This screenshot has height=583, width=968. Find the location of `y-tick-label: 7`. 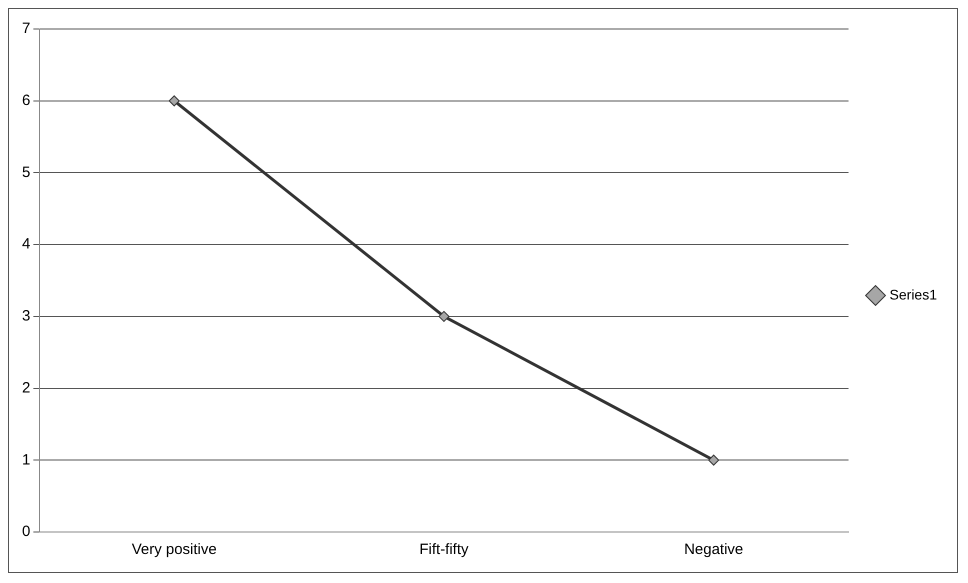

y-tick-label: 7 is located at coordinates (26, 29).